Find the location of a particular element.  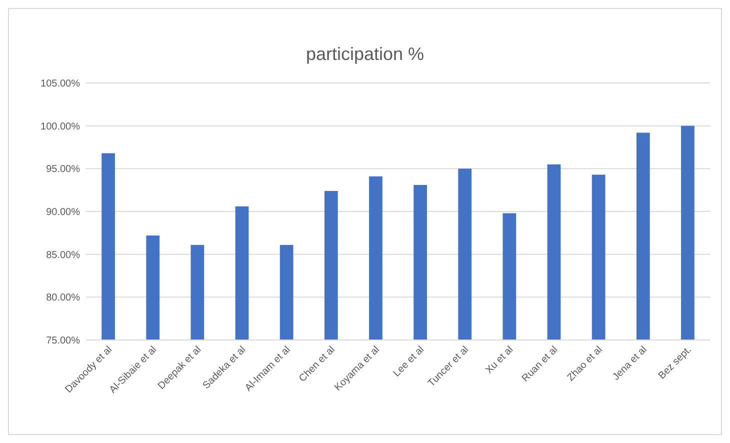

y-tick-label: 100.00% is located at coordinates (60, 126).